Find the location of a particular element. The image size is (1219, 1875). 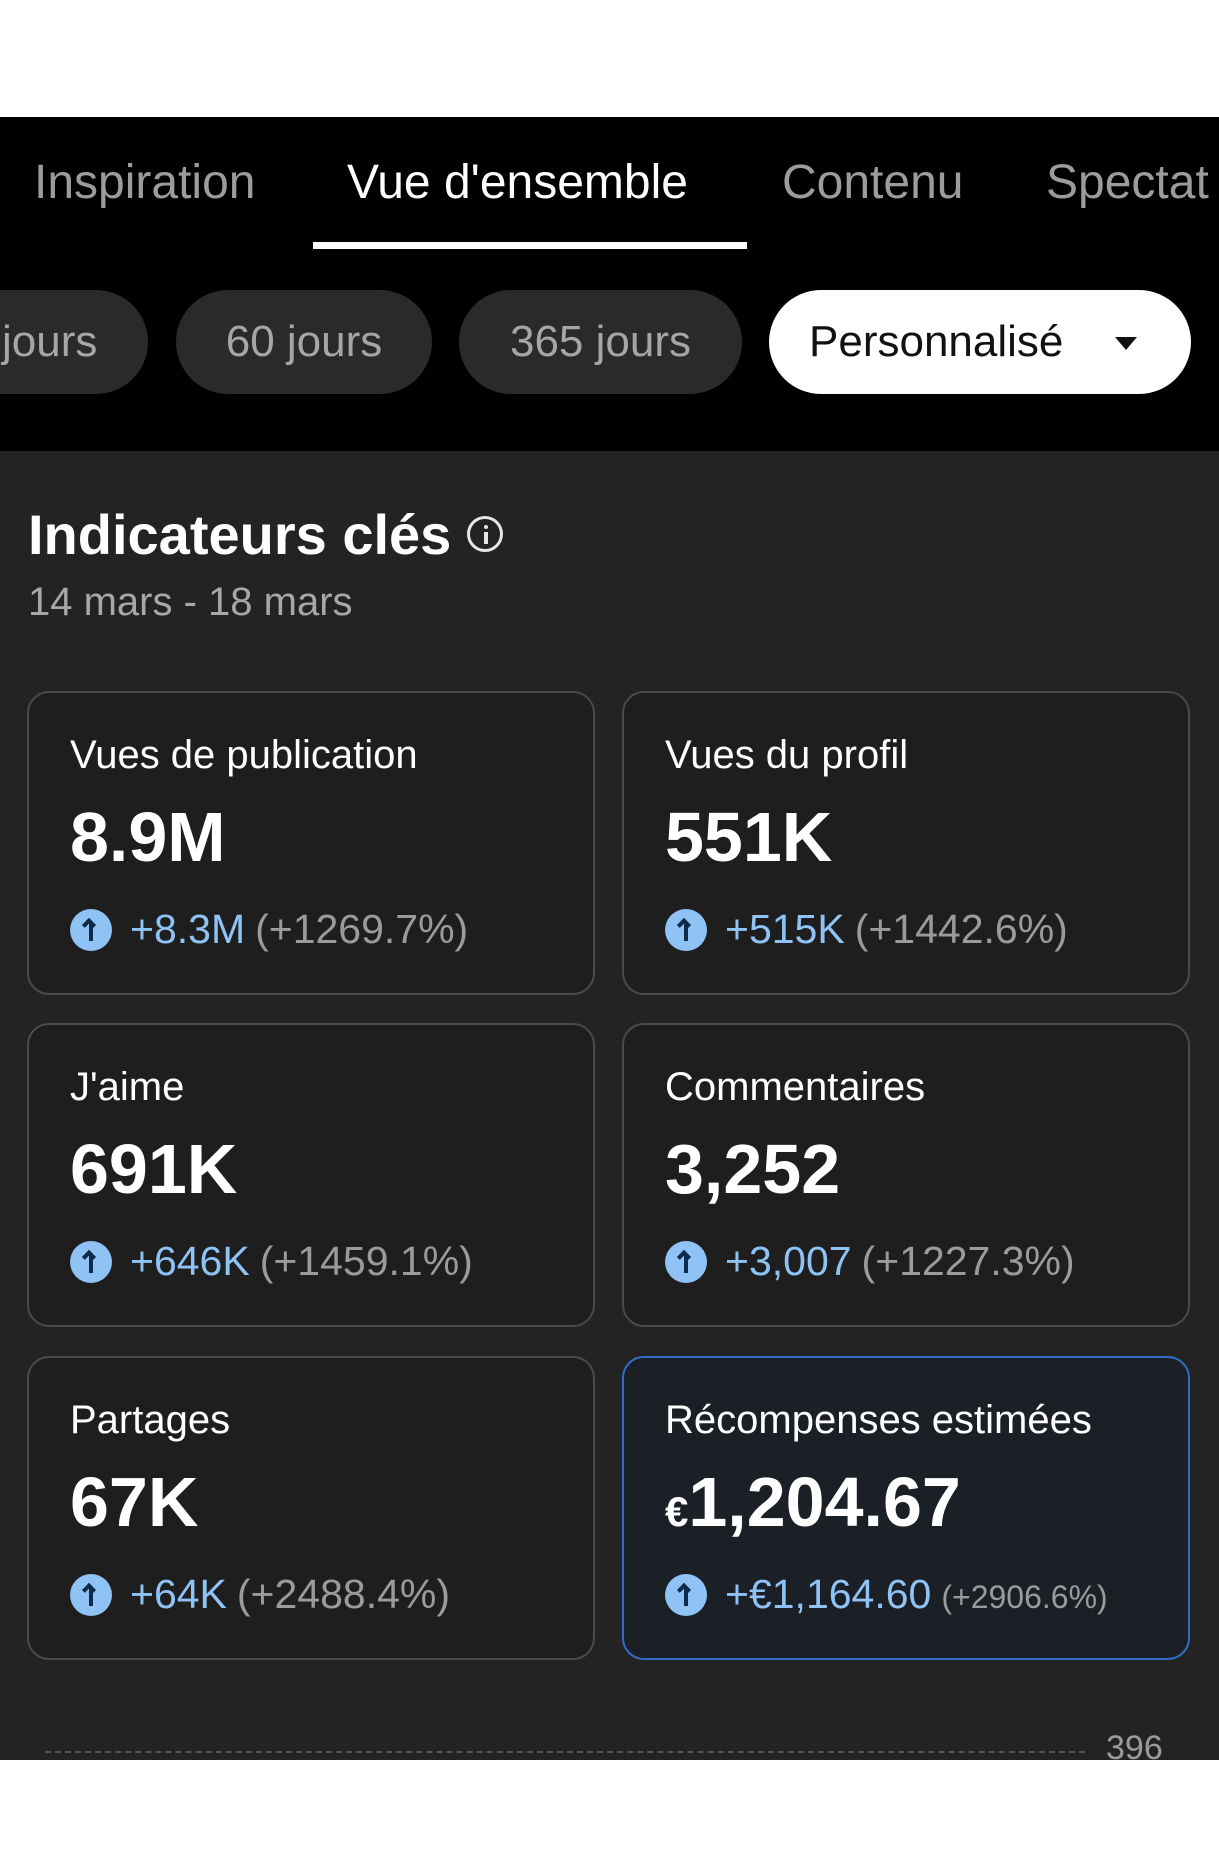

metric-delta-value: +8.3M is located at coordinates (188, 929).